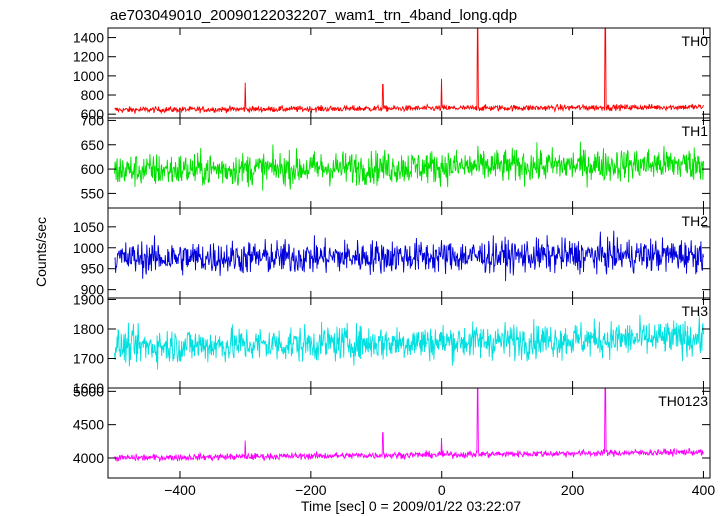 This screenshot has height=516, width=723. What do you see at coordinates (88, 425) in the screenshot?
I see `y-tick-label: 4500` at bounding box center [88, 425].